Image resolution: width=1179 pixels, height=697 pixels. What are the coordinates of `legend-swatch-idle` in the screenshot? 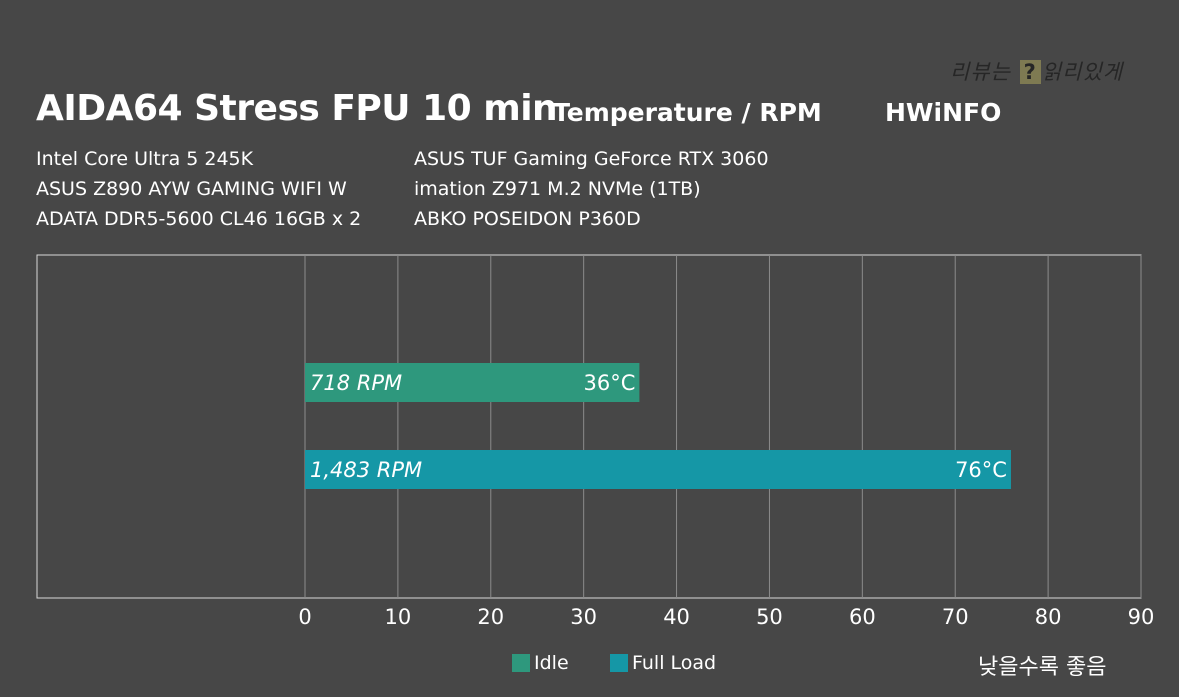 It's located at (521, 663).